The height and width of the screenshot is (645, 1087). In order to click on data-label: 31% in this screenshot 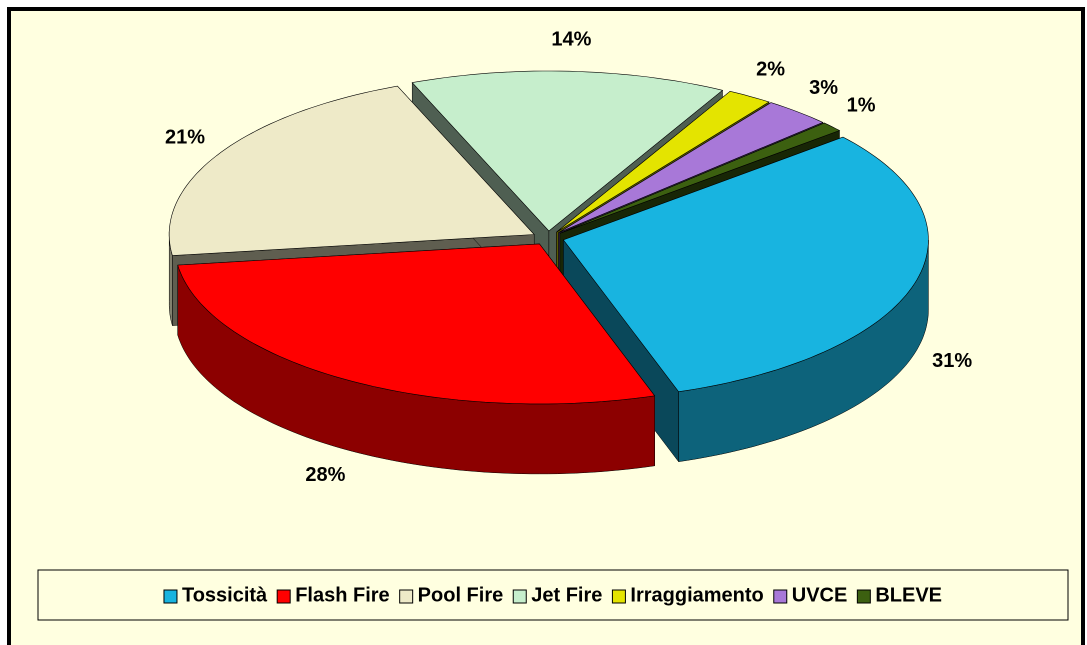, I will do `click(952, 361)`.